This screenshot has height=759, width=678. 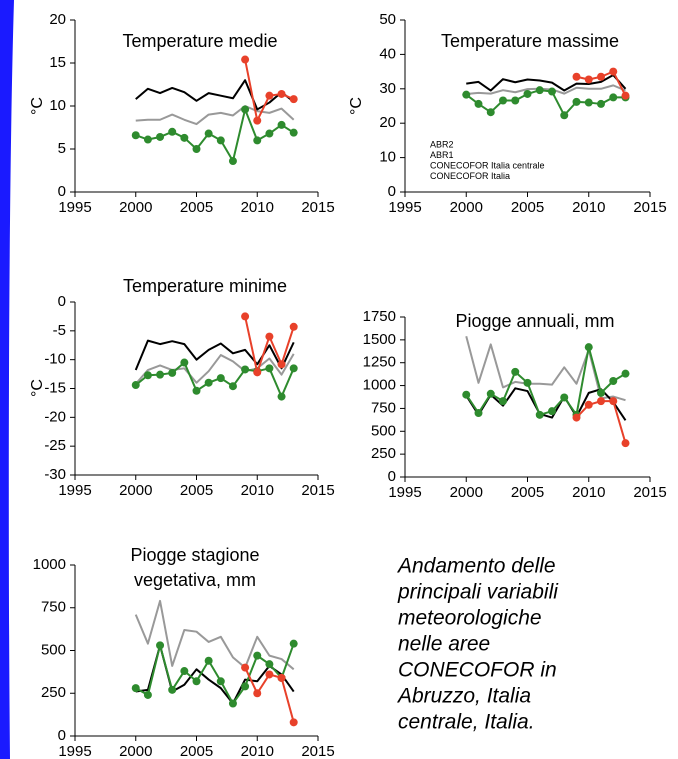 I want to click on y-tick-label: 30, so click(x=387, y=88).